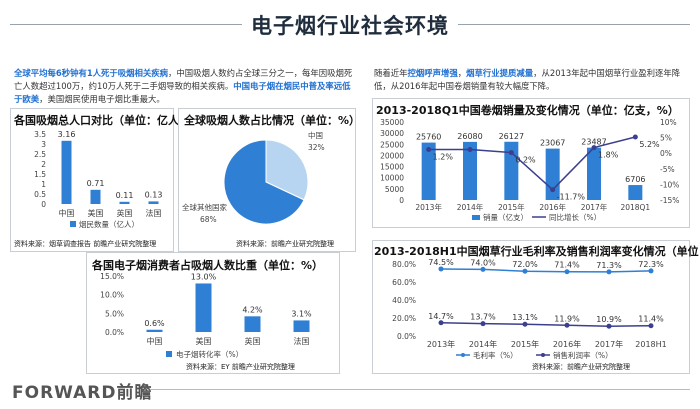 The width and height of the screenshot is (700, 409). What do you see at coordinates (182, 92) in the screenshot?
I see `left-text-highlight-2: 中国电子烟在烟民中普及率远低于欧美` at bounding box center [182, 92].